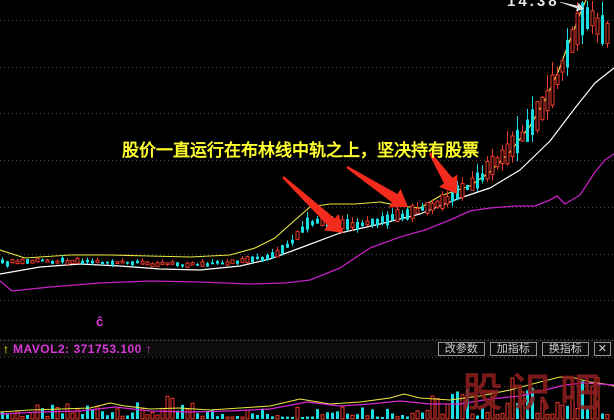 The image size is (614, 420). Describe the element at coordinates (300, 150) in the screenshot. I see `chart-annotation: 股价一直运行在布林线中轨之上，坚决持有股票` at that location.